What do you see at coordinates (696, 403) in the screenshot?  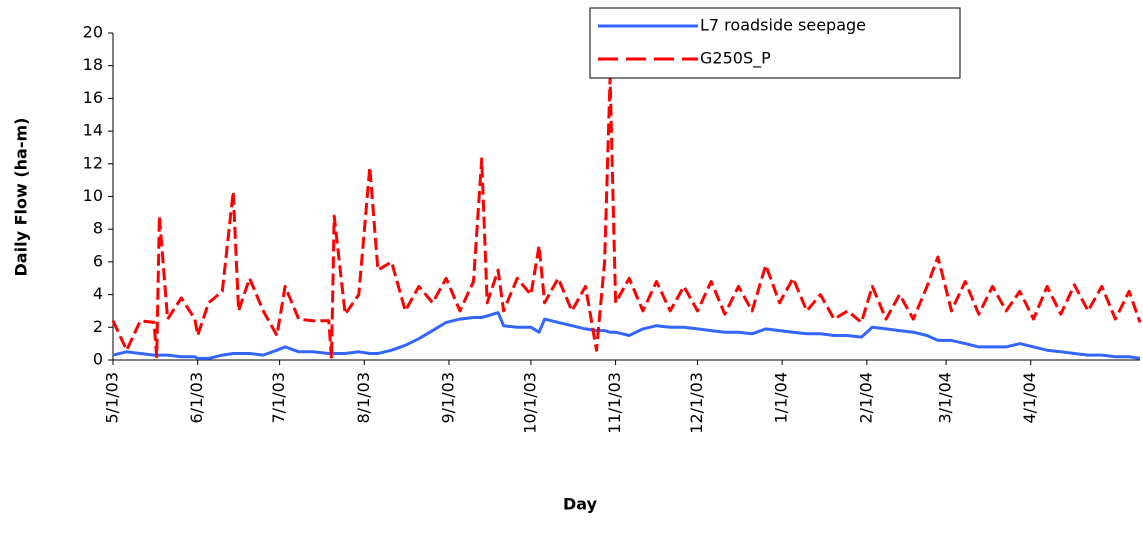 I see `x-tick-label: 12/1/03` at bounding box center [696, 403].